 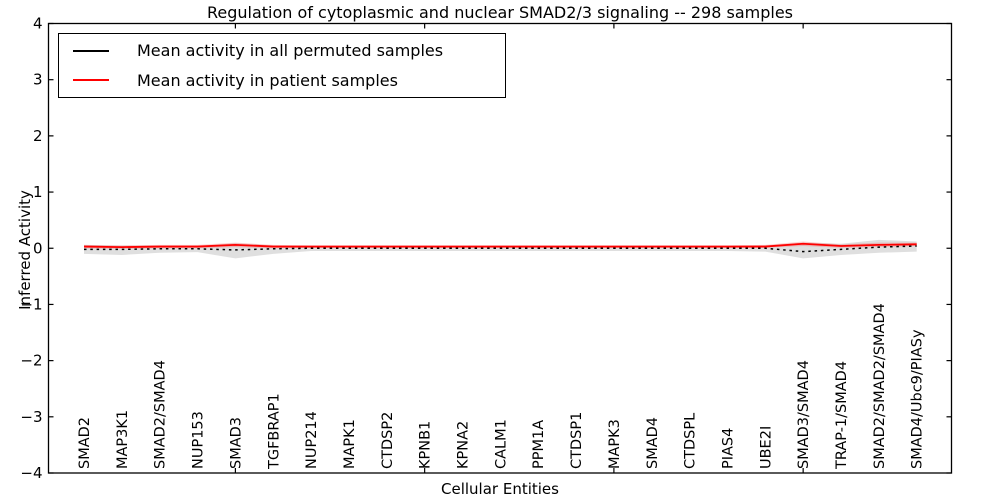 I want to click on x-category-label: SMAD2/SMAD4, so click(x=161, y=414).